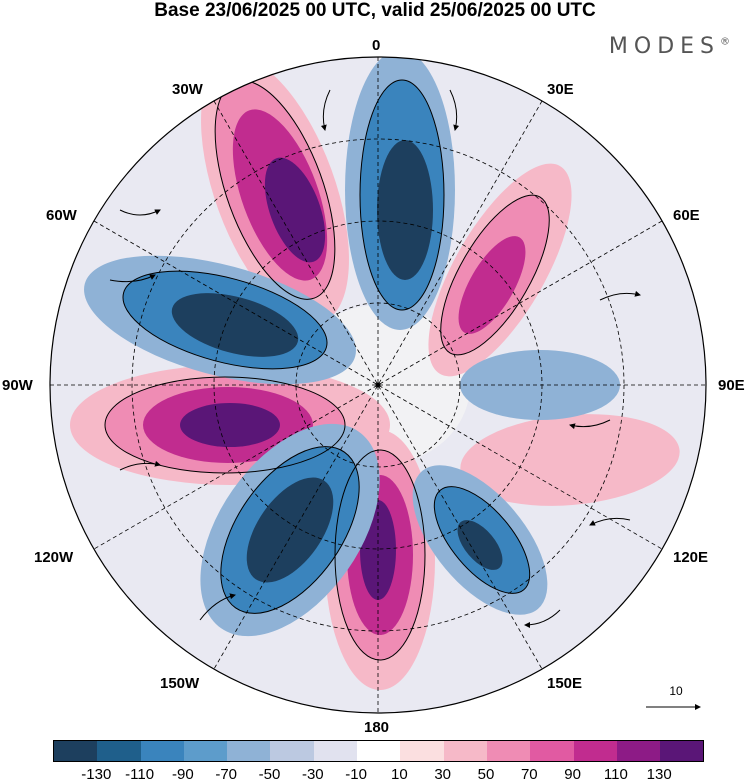  Describe the element at coordinates (377, 727) in the screenshot. I see `lon-label-180: 180` at that location.